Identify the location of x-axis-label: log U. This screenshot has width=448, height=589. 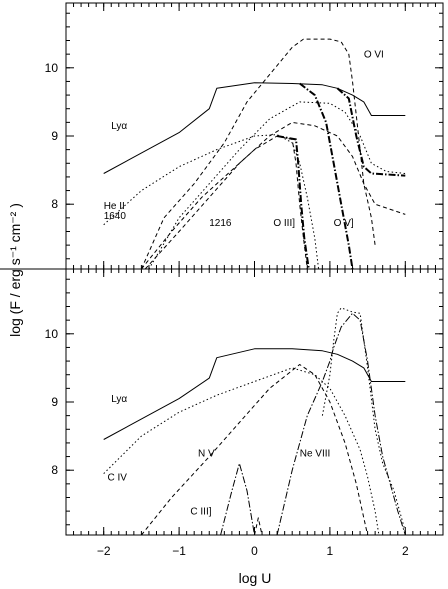
(255, 578).